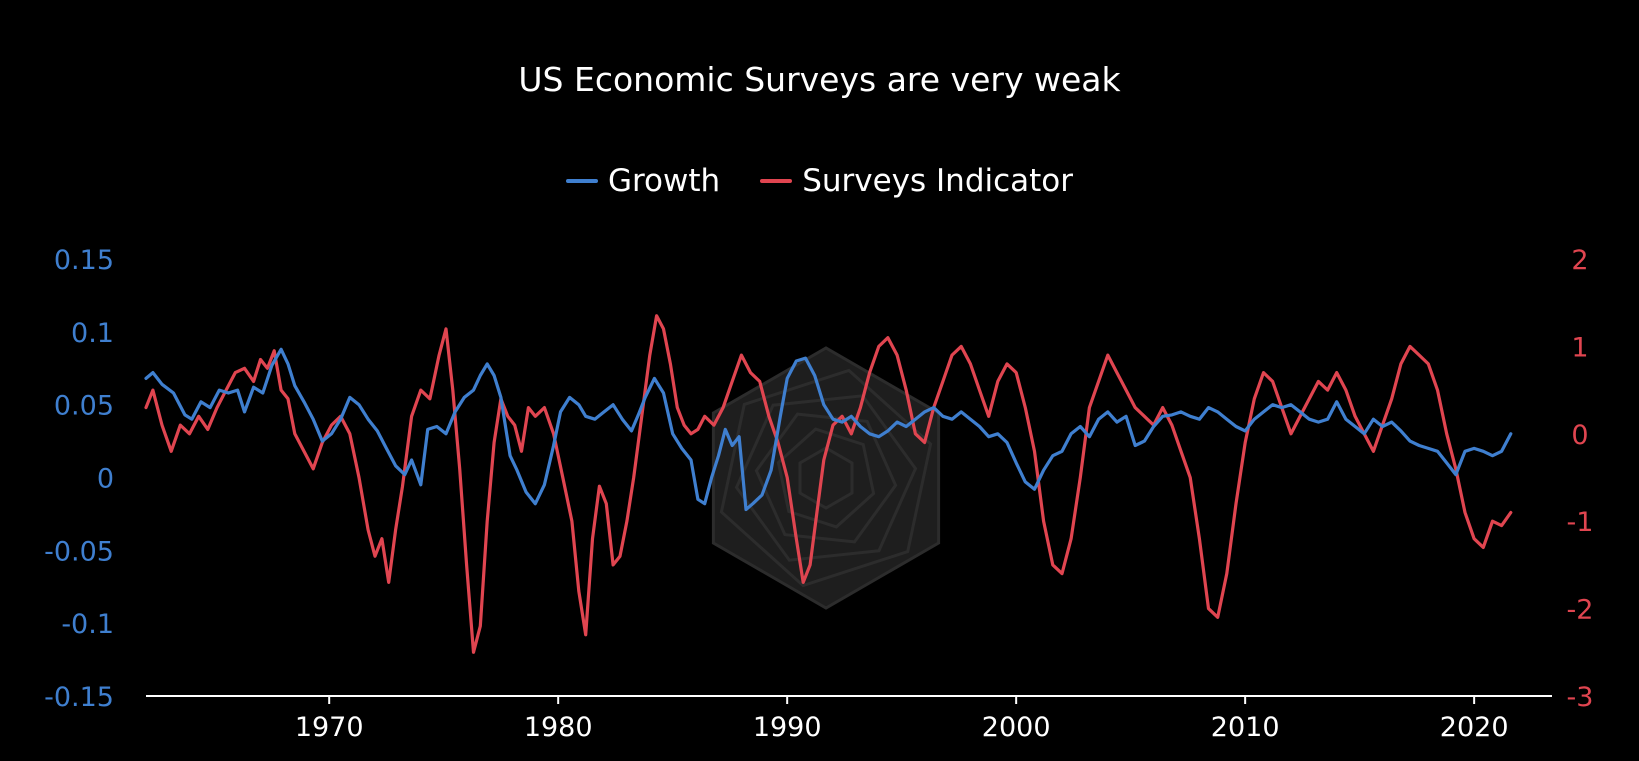  Describe the element at coordinates (79, 551) in the screenshot. I see `y-left-tick-label: -0.05` at that location.